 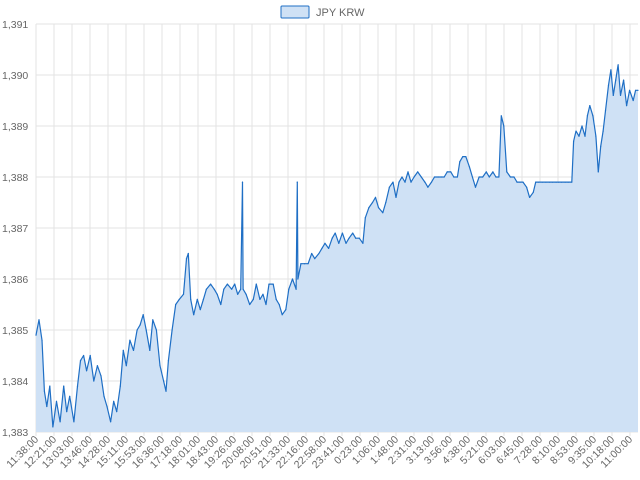 What do you see at coordinates (340, 13) in the screenshot?
I see `legend-label: JPY KRW` at bounding box center [340, 13].